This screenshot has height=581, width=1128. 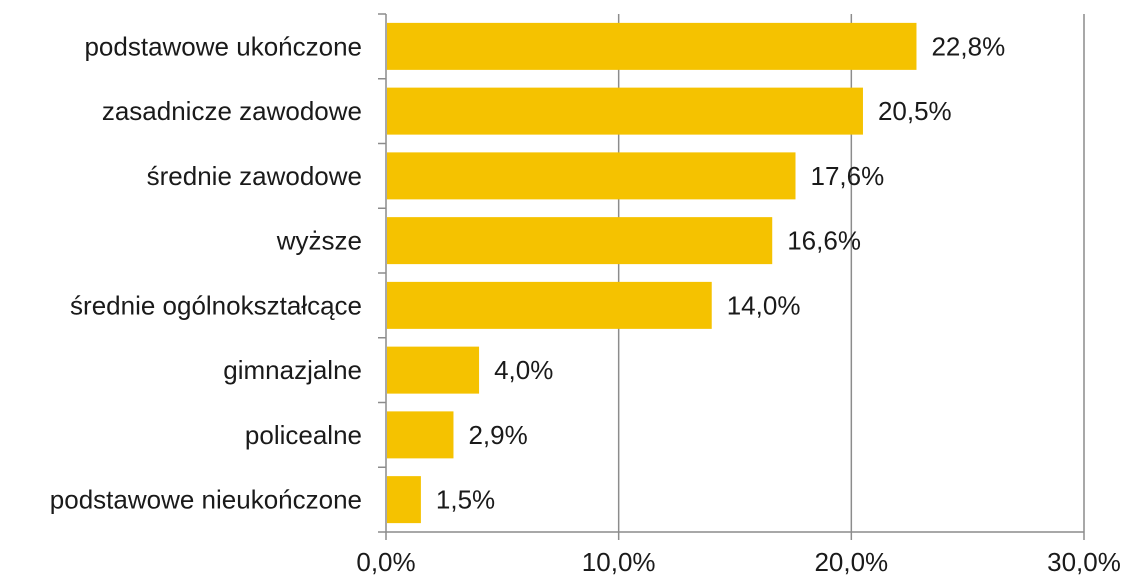 I want to click on x-tick-label: 20,0%, so click(x=851, y=562).